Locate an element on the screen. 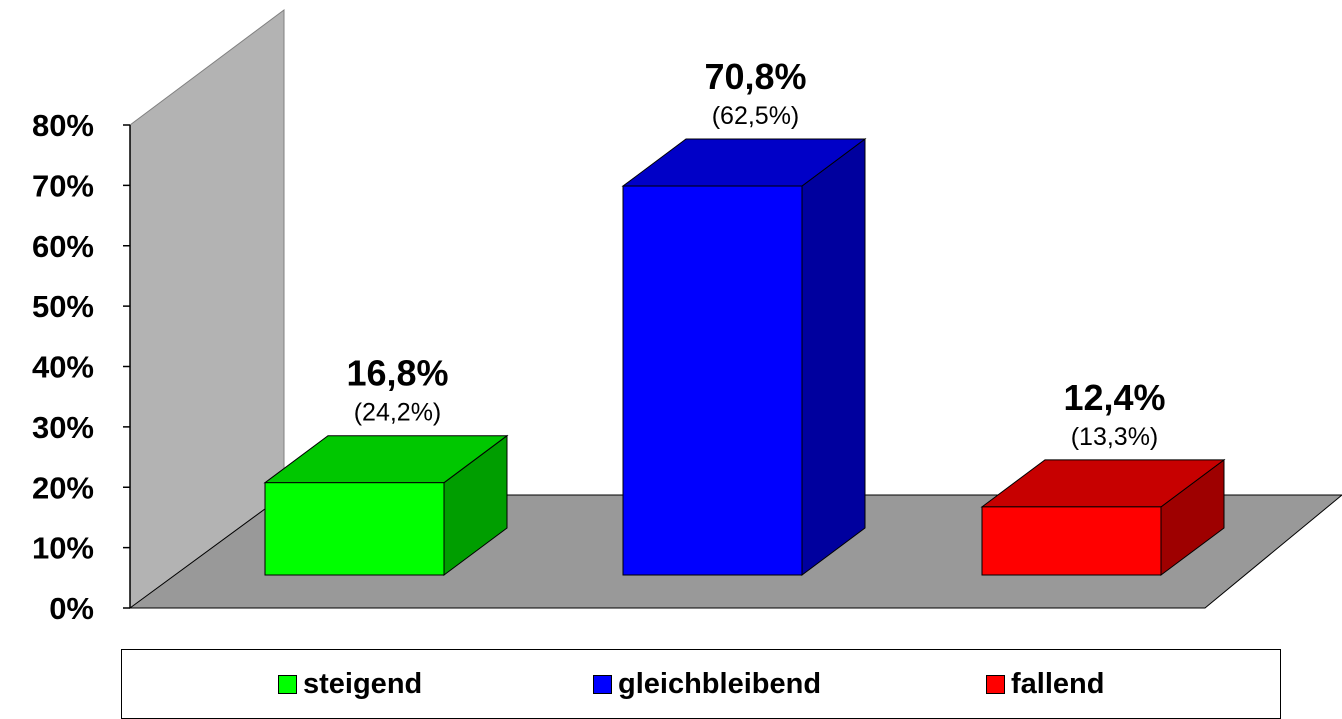 The width and height of the screenshot is (1342, 719). y-tick-label: 70% is located at coordinates (63, 185).